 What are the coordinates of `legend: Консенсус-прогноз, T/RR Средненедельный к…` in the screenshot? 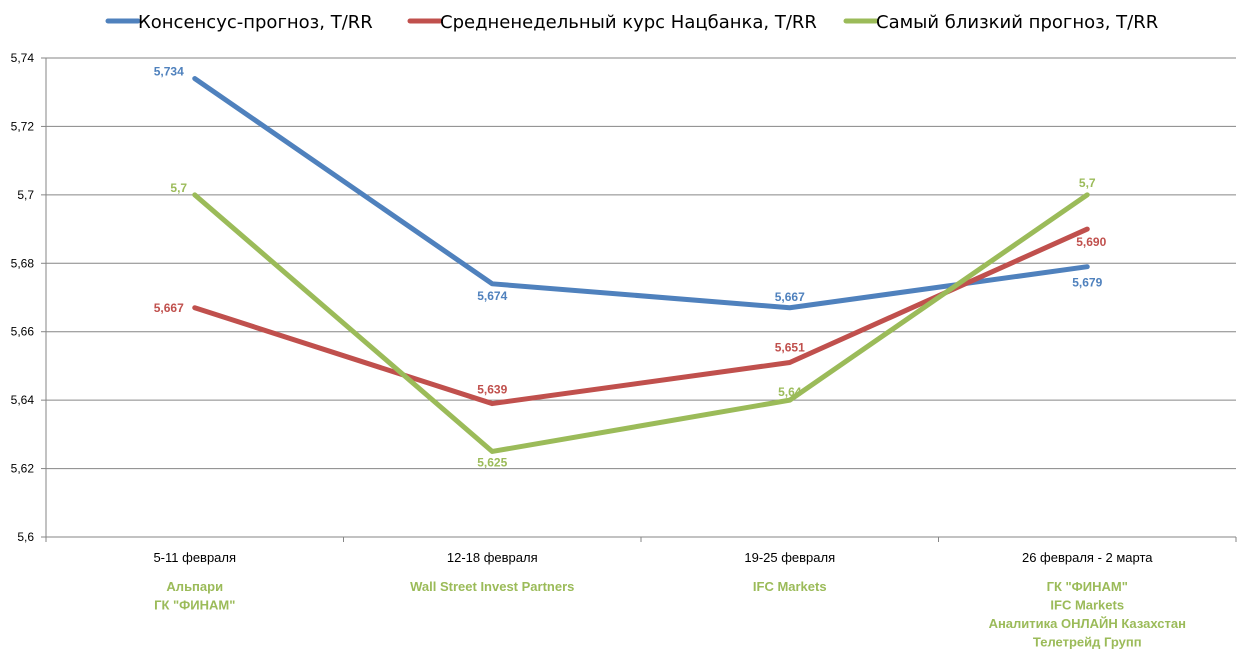 It's located at (631, 22).